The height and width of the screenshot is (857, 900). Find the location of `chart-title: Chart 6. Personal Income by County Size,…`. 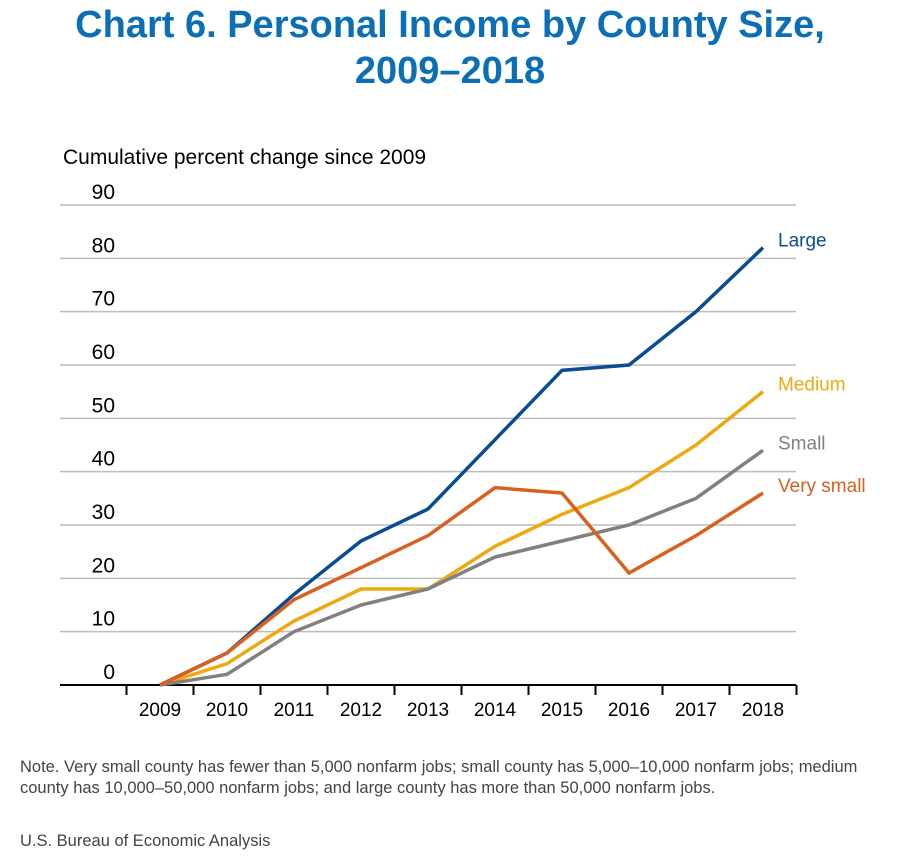

chart-title: Chart 6. Personal Income by County Size,… is located at coordinates (450, 48).